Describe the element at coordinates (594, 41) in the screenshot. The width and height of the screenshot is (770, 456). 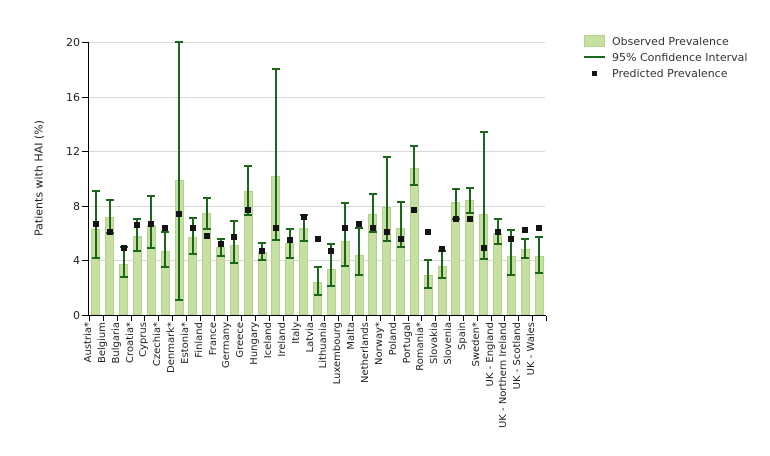
I see `green-bar-swatch` at that location.